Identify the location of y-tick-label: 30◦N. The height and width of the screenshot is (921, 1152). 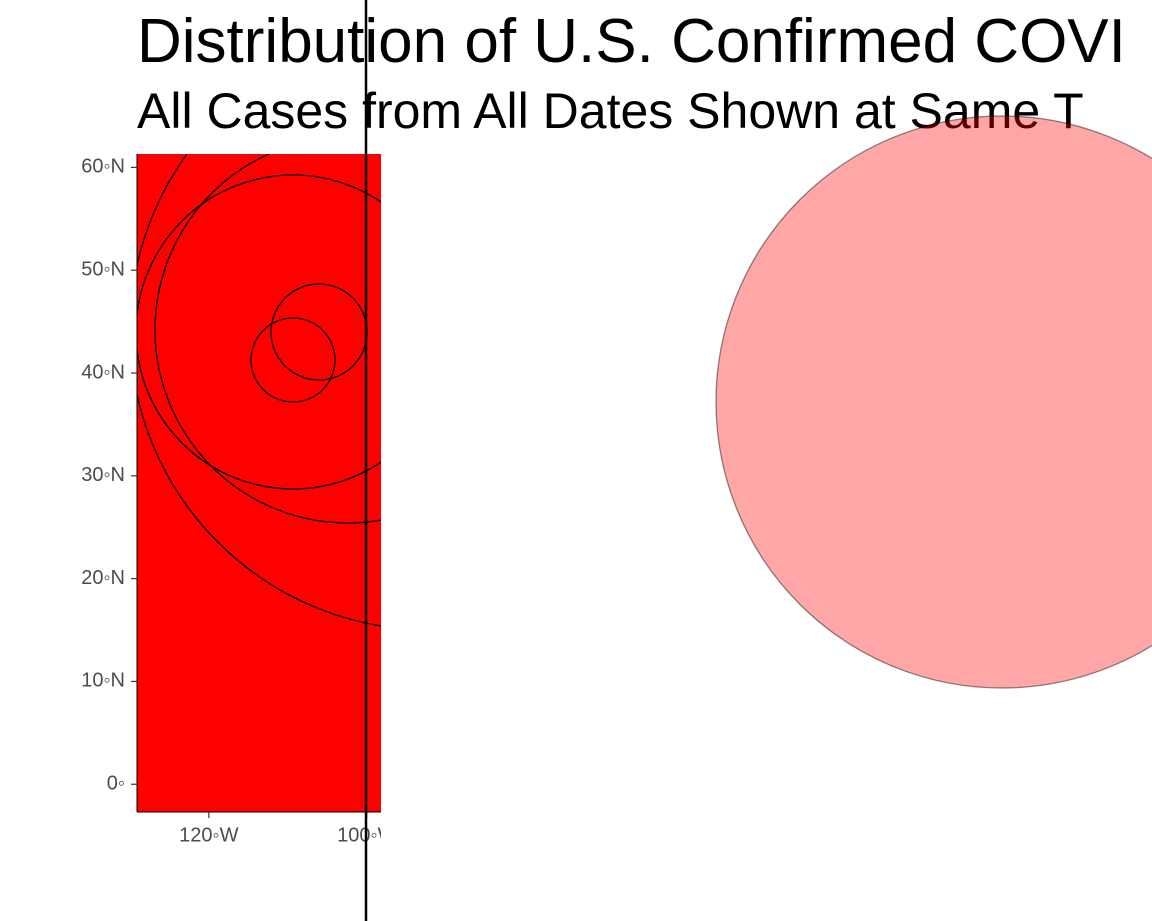
(103, 475).